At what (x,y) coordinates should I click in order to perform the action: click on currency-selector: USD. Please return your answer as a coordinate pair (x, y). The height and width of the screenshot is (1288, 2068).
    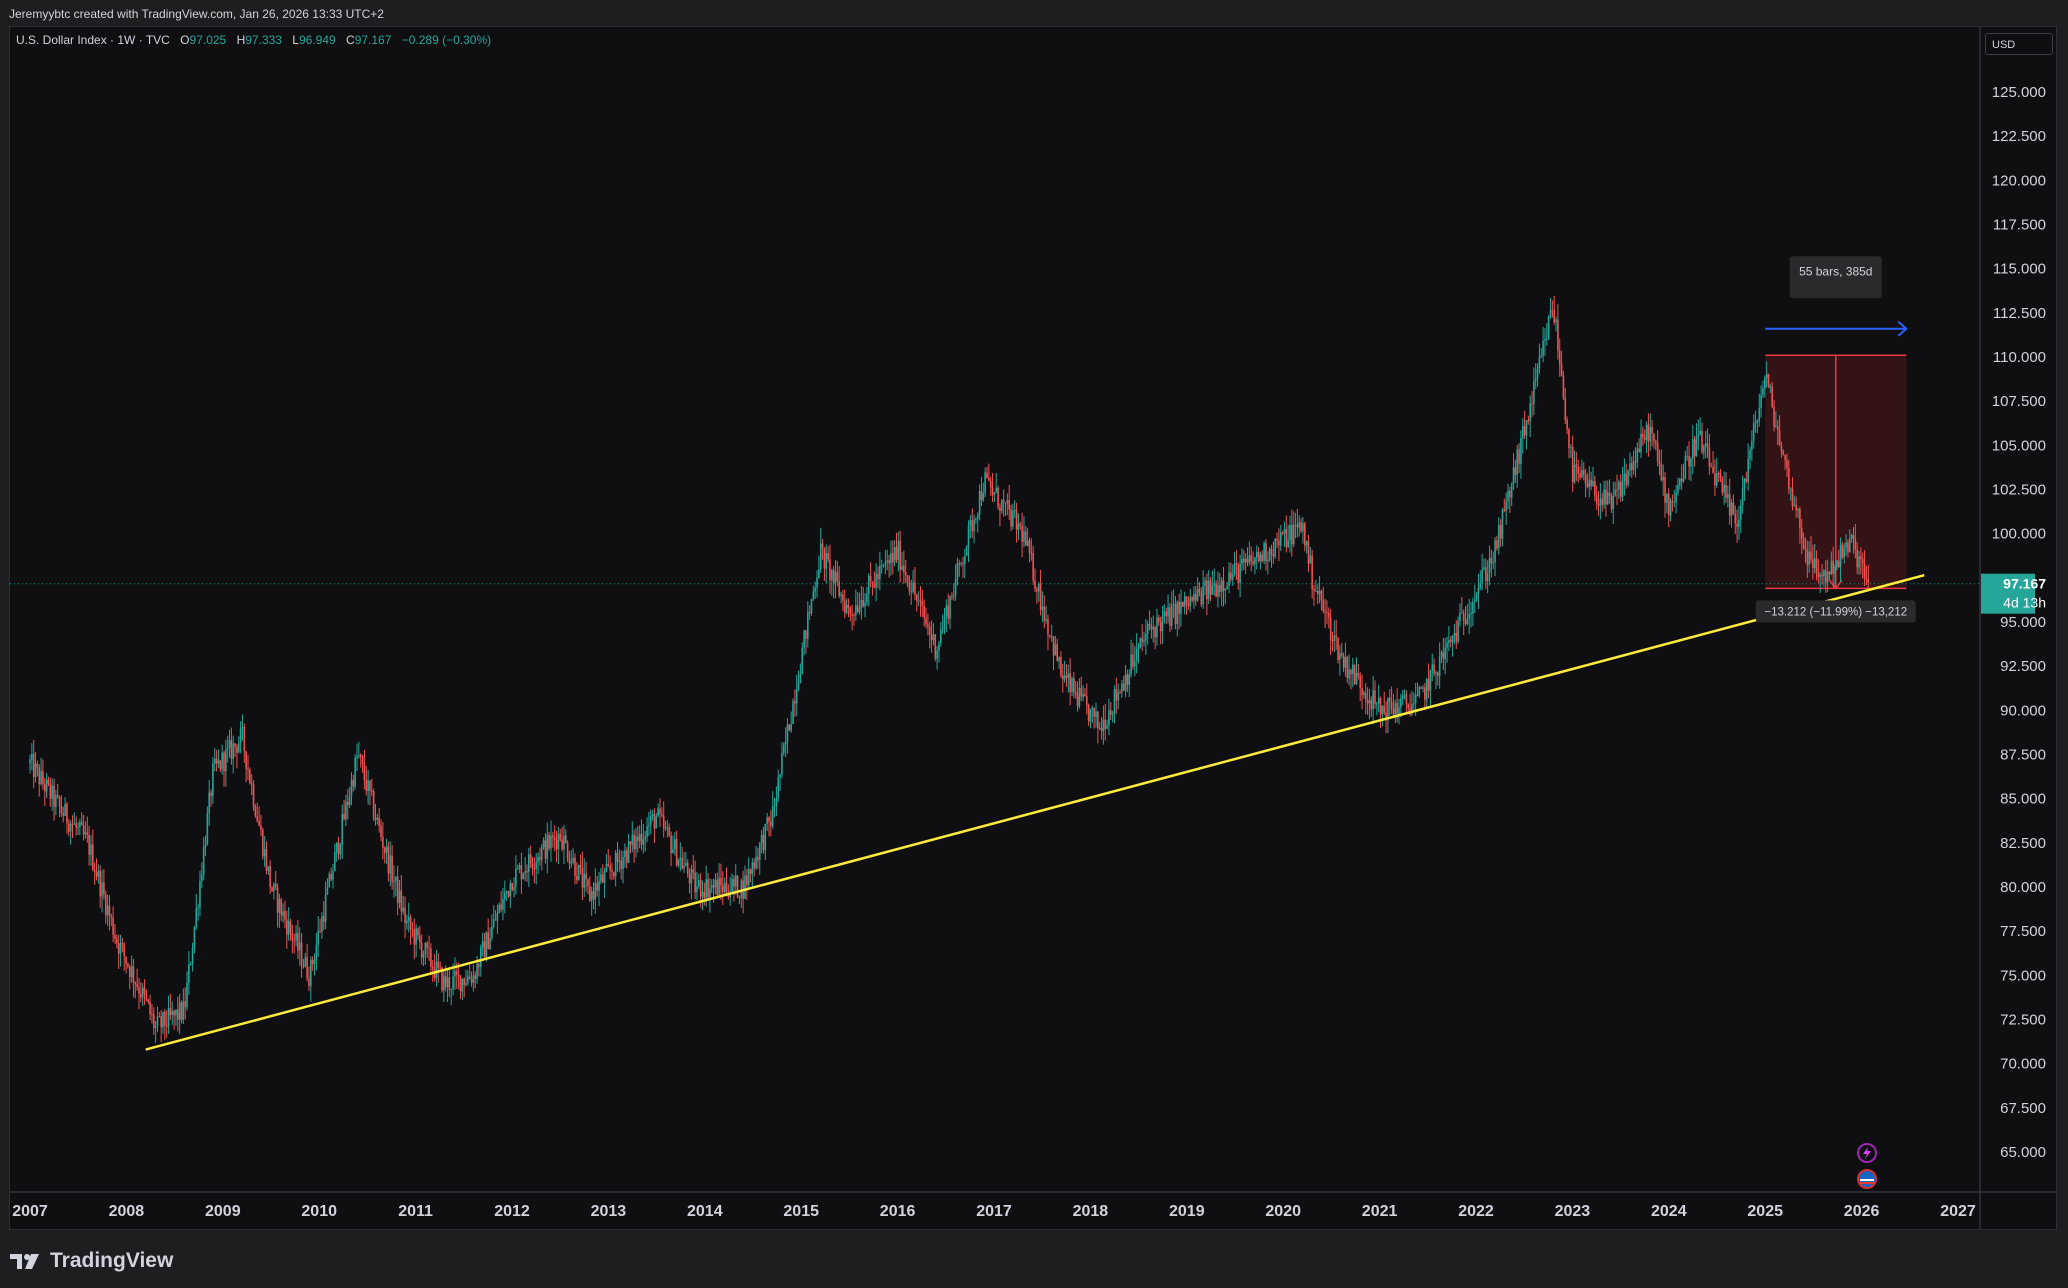
    Looking at the image, I should click on (2019, 44).